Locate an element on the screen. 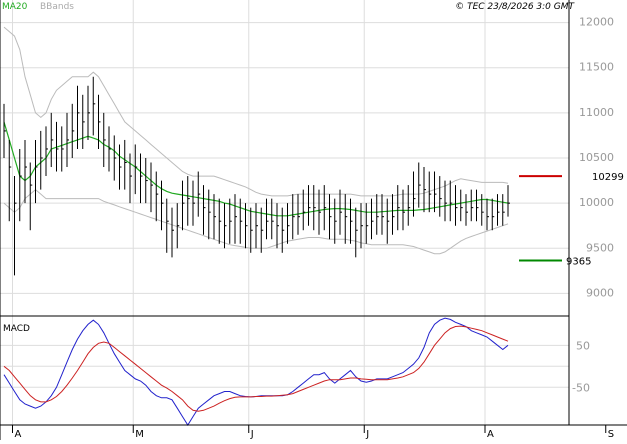 The width and height of the screenshot is (627, 444). macd-y-tick-label: -50 is located at coordinates (581, 387).